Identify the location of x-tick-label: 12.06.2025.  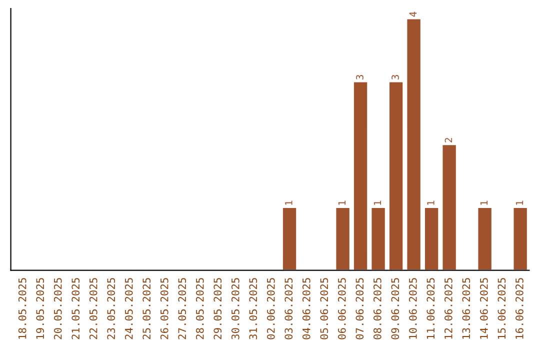
(448, 308).